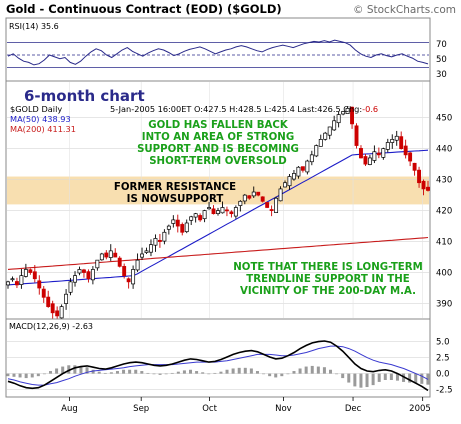 The width and height of the screenshot is (461, 424). What do you see at coordinates (218, 149) in the screenshot?
I see `annotation-top-line: SUPPORT AND IS BECOMING` at bounding box center [218, 149].